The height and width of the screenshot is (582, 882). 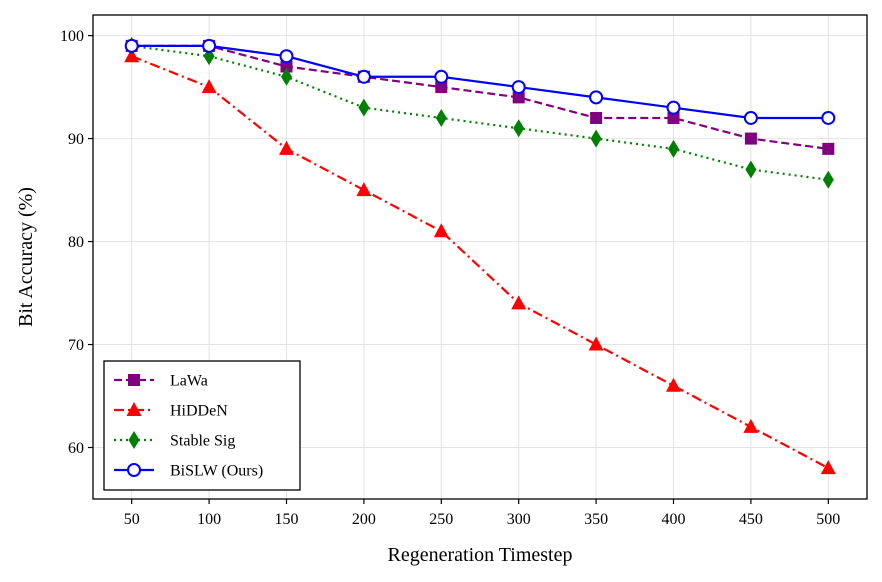 I want to click on x-tick-label: 50, so click(x=132, y=519).